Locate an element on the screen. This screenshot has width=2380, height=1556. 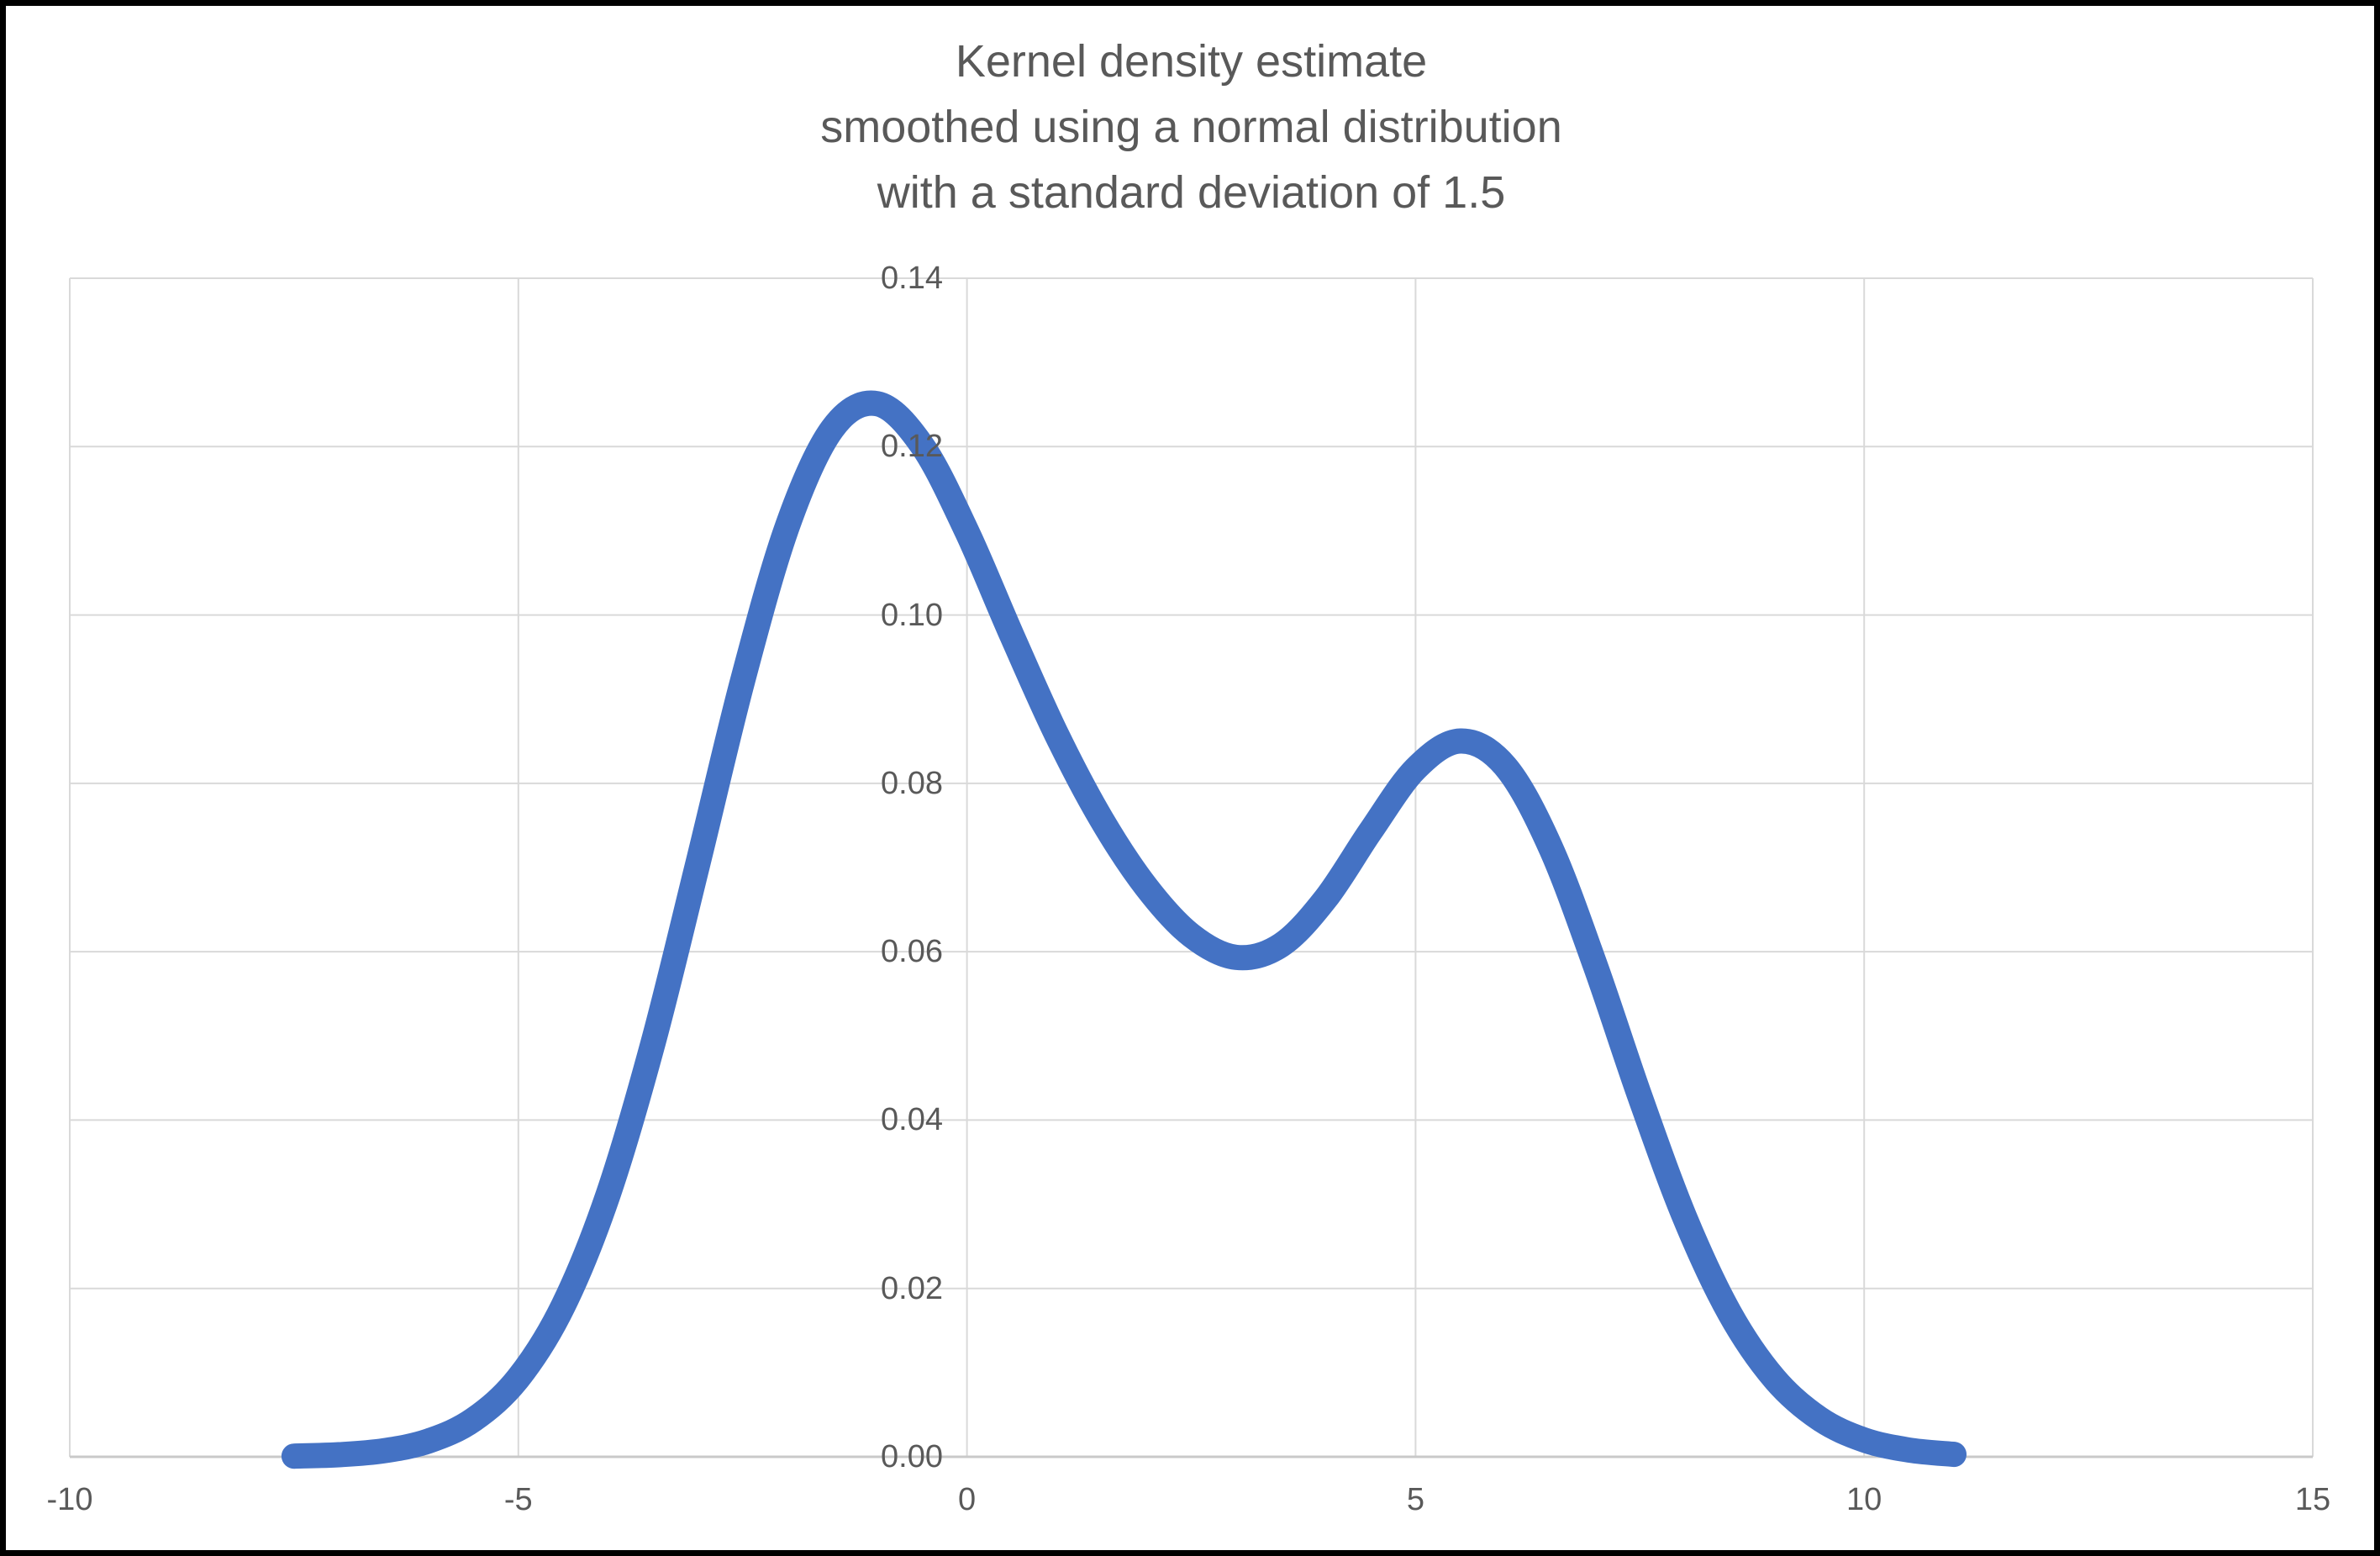
x-axis-tick-label: -10 is located at coordinates (69, 1499).